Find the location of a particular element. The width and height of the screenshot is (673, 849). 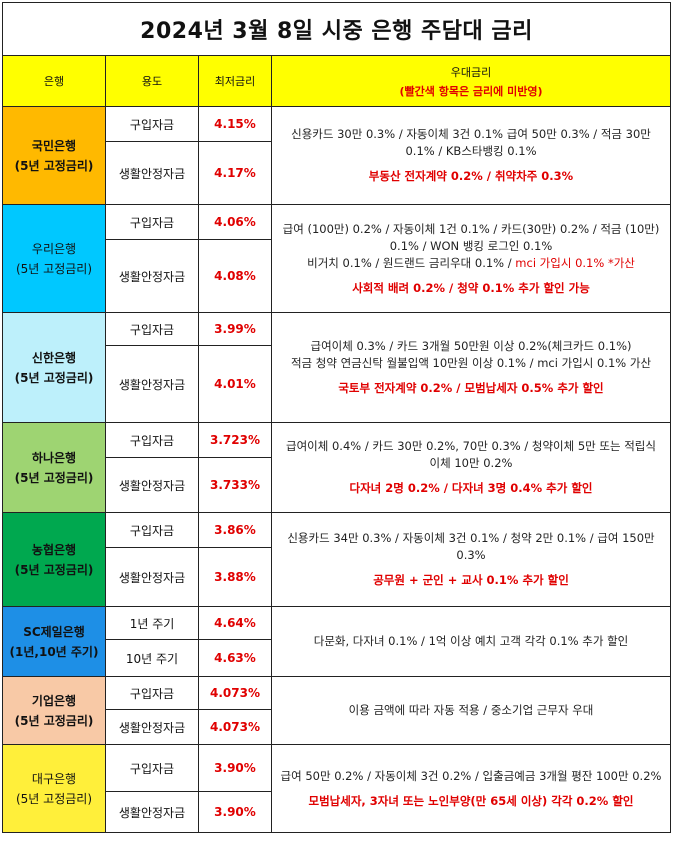

bank-name: 신한은행 is located at coordinates (54, 357).